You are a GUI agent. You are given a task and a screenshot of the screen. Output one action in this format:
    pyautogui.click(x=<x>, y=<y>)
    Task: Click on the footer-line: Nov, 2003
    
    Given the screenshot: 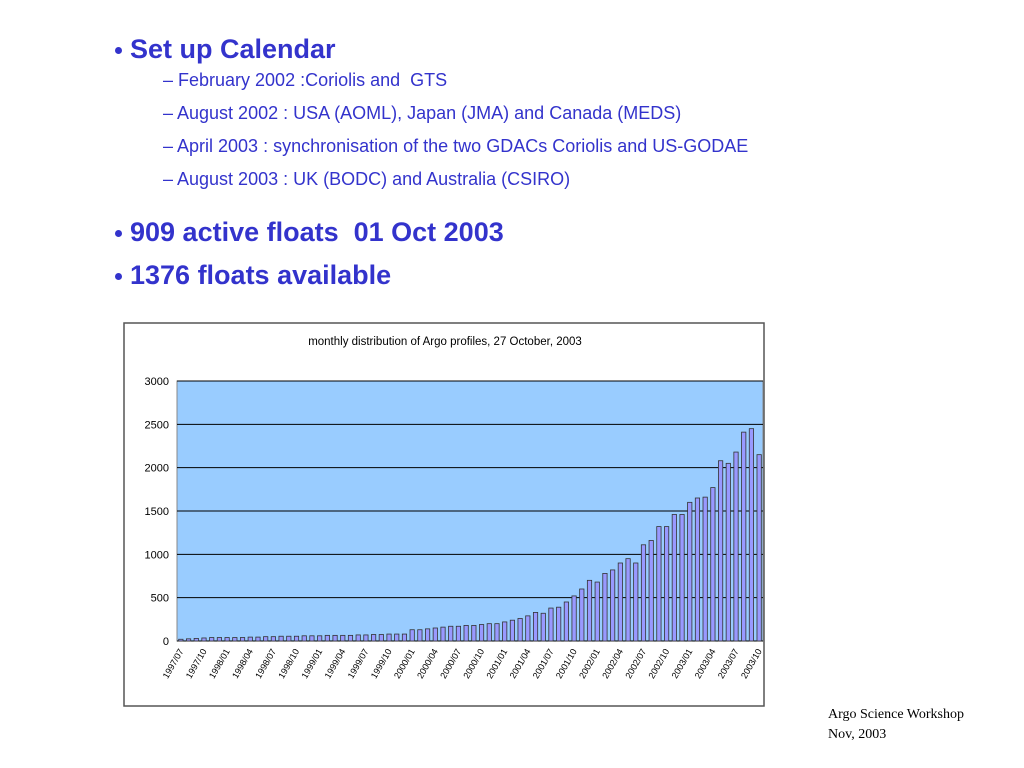 What is the action you would take?
    pyautogui.click(x=857, y=735)
    